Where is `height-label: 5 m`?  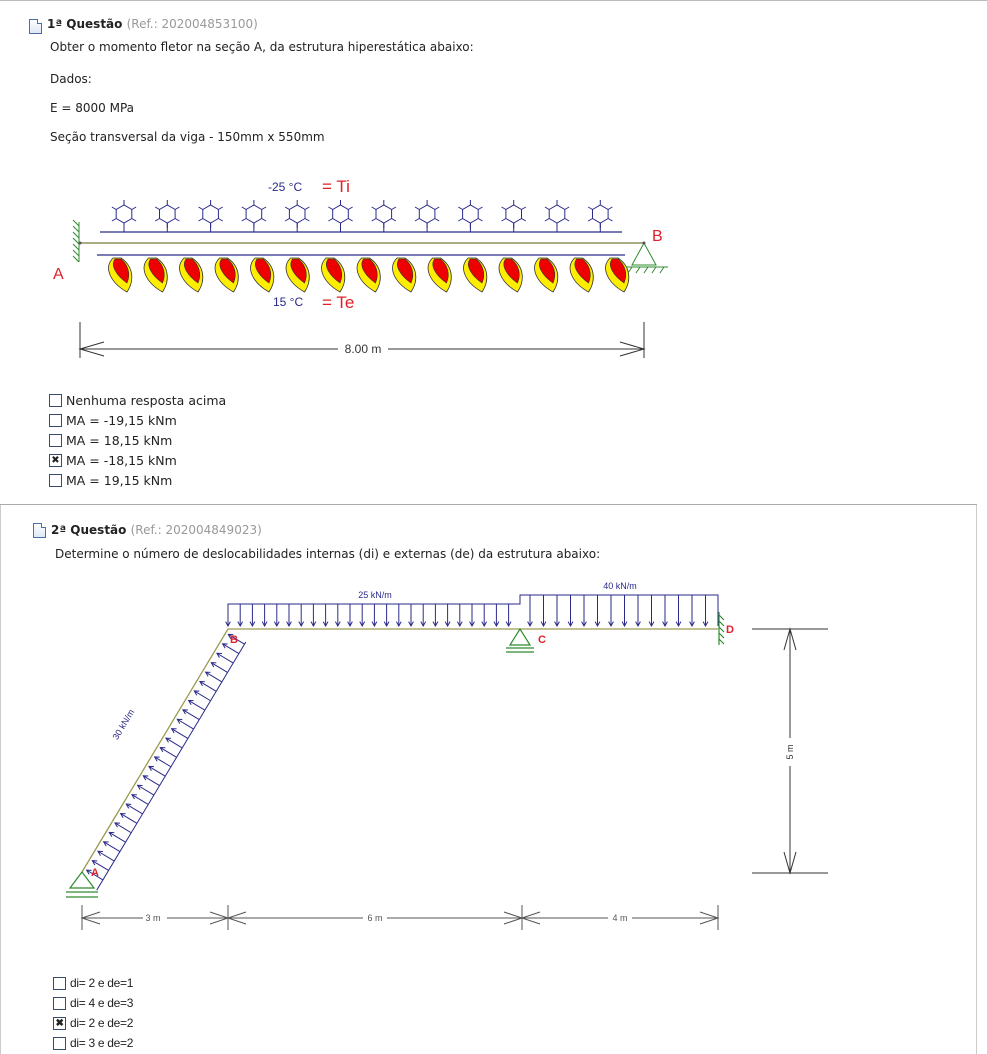
height-label: 5 m is located at coordinates (790, 751).